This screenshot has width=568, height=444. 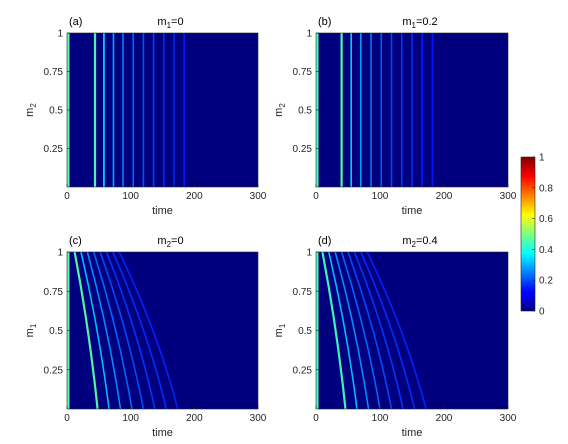 I want to click on colorbar-tick-label: 0.8, so click(x=546, y=188).